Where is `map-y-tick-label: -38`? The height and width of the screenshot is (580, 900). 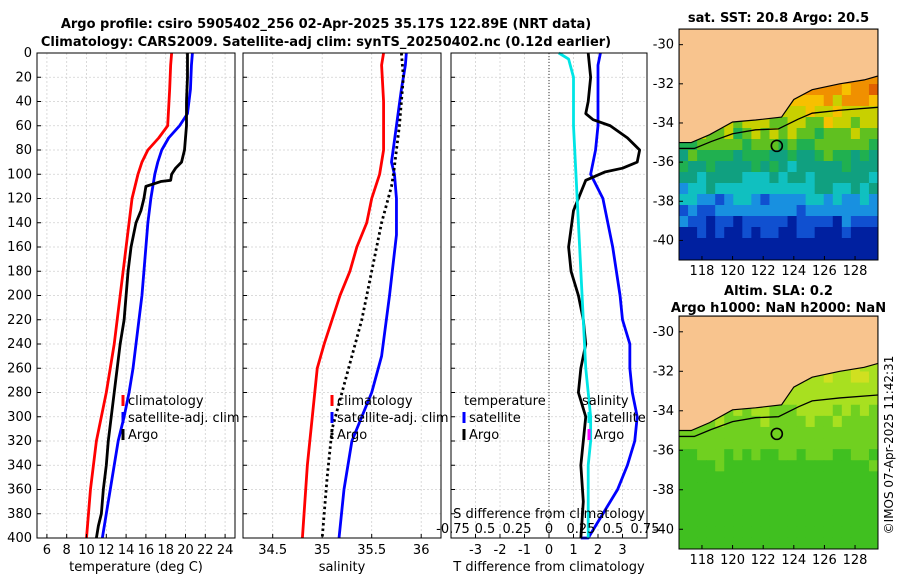
map-y-tick-label: -38 is located at coordinates (663, 490).